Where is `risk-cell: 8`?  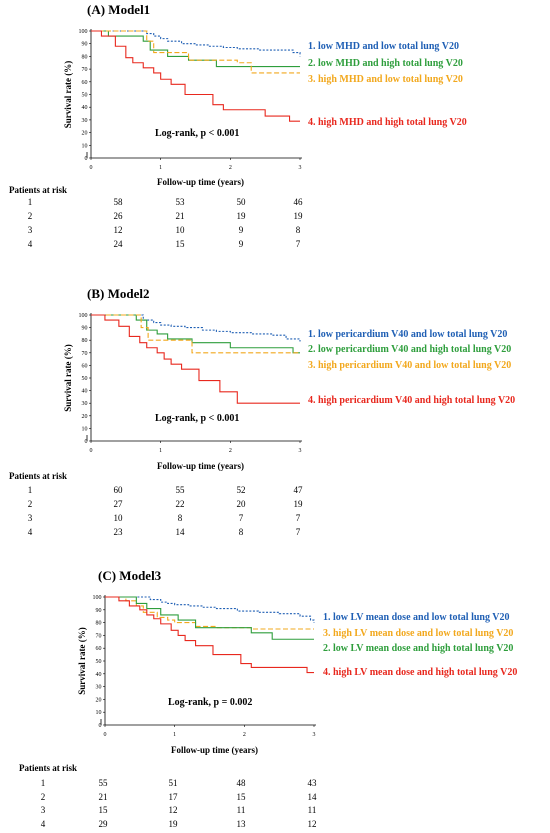
risk-cell: 8 is located at coordinates (241, 532).